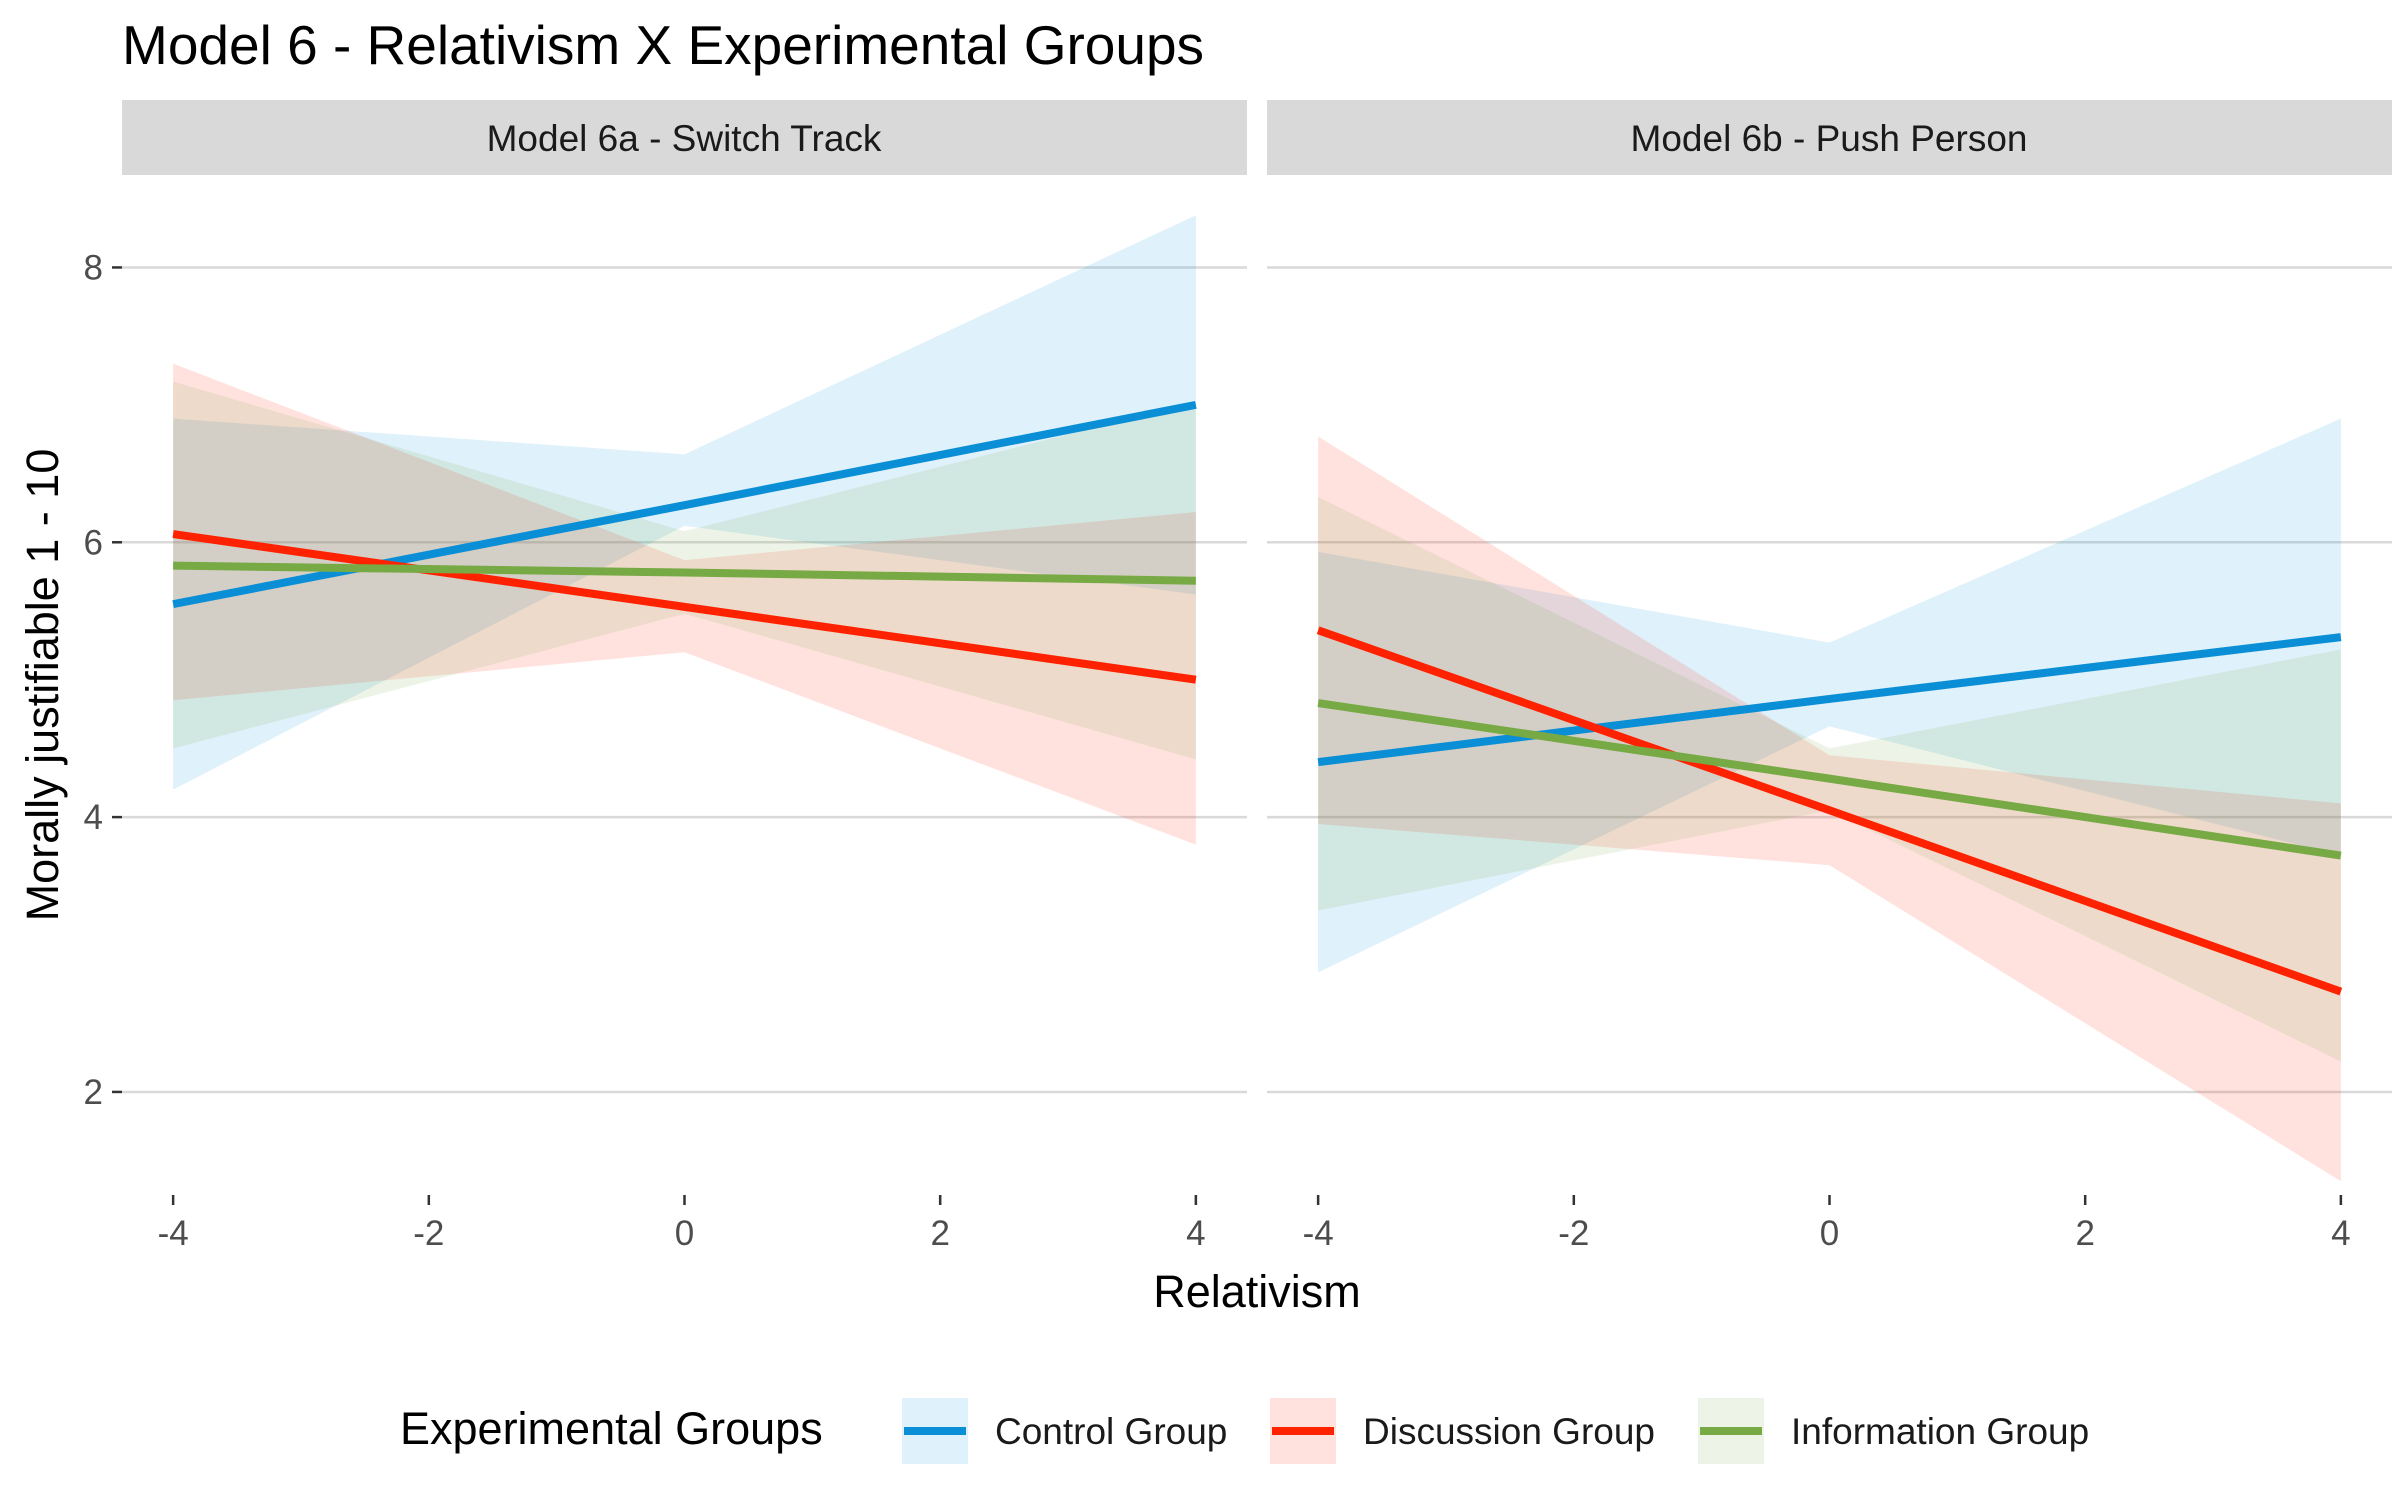 This screenshot has height=1500, width=2400. What do you see at coordinates (93, 542) in the screenshot?
I see `y-tick-label: 6` at bounding box center [93, 542].